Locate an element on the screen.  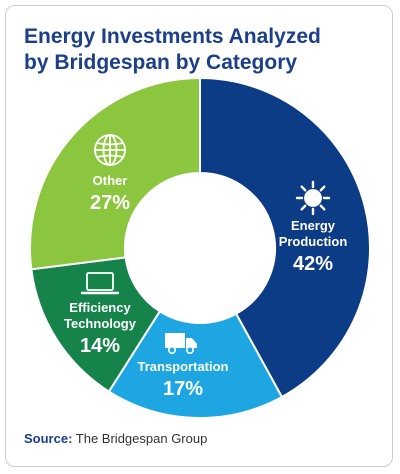
slice-value-other: 27% is located at coordinates (110, 203).